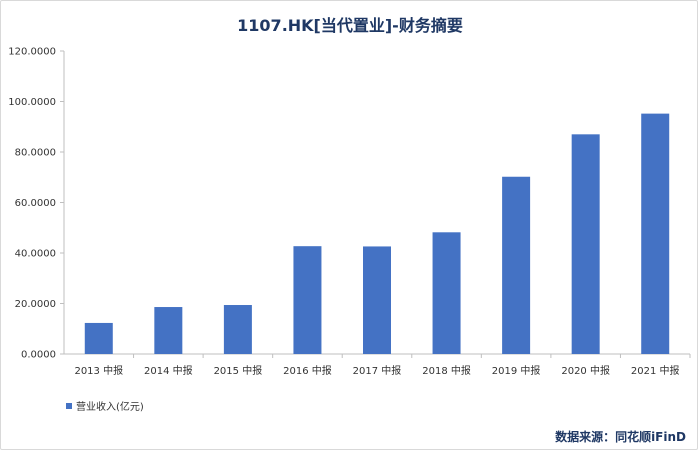  I want to click on x-tick-label: 2018 中报, so click(446, 370).